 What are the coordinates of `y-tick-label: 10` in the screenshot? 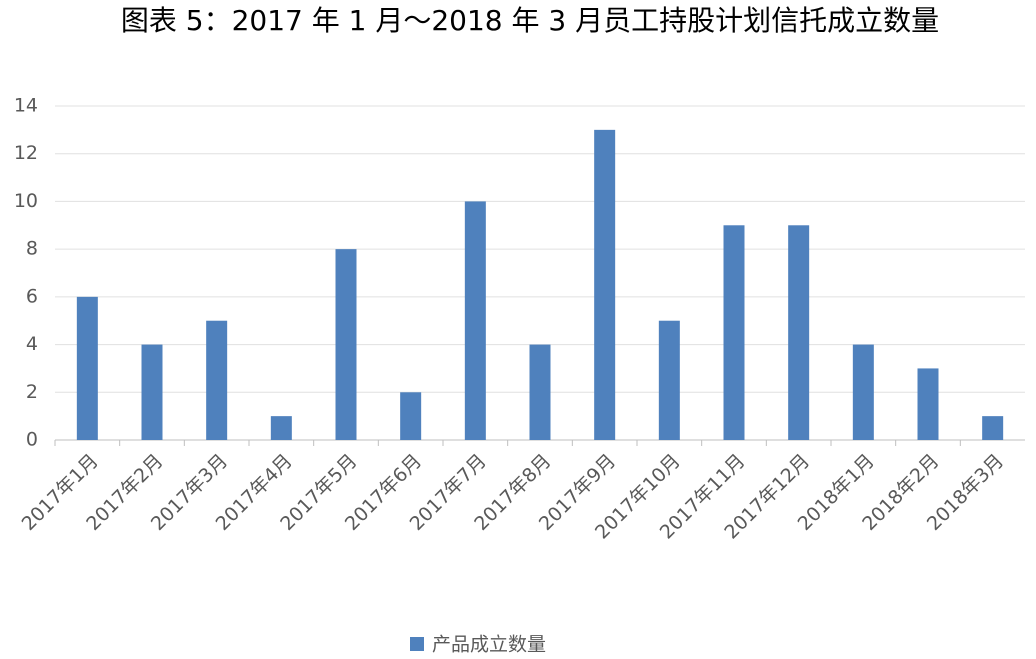 It's located at (26, 201).